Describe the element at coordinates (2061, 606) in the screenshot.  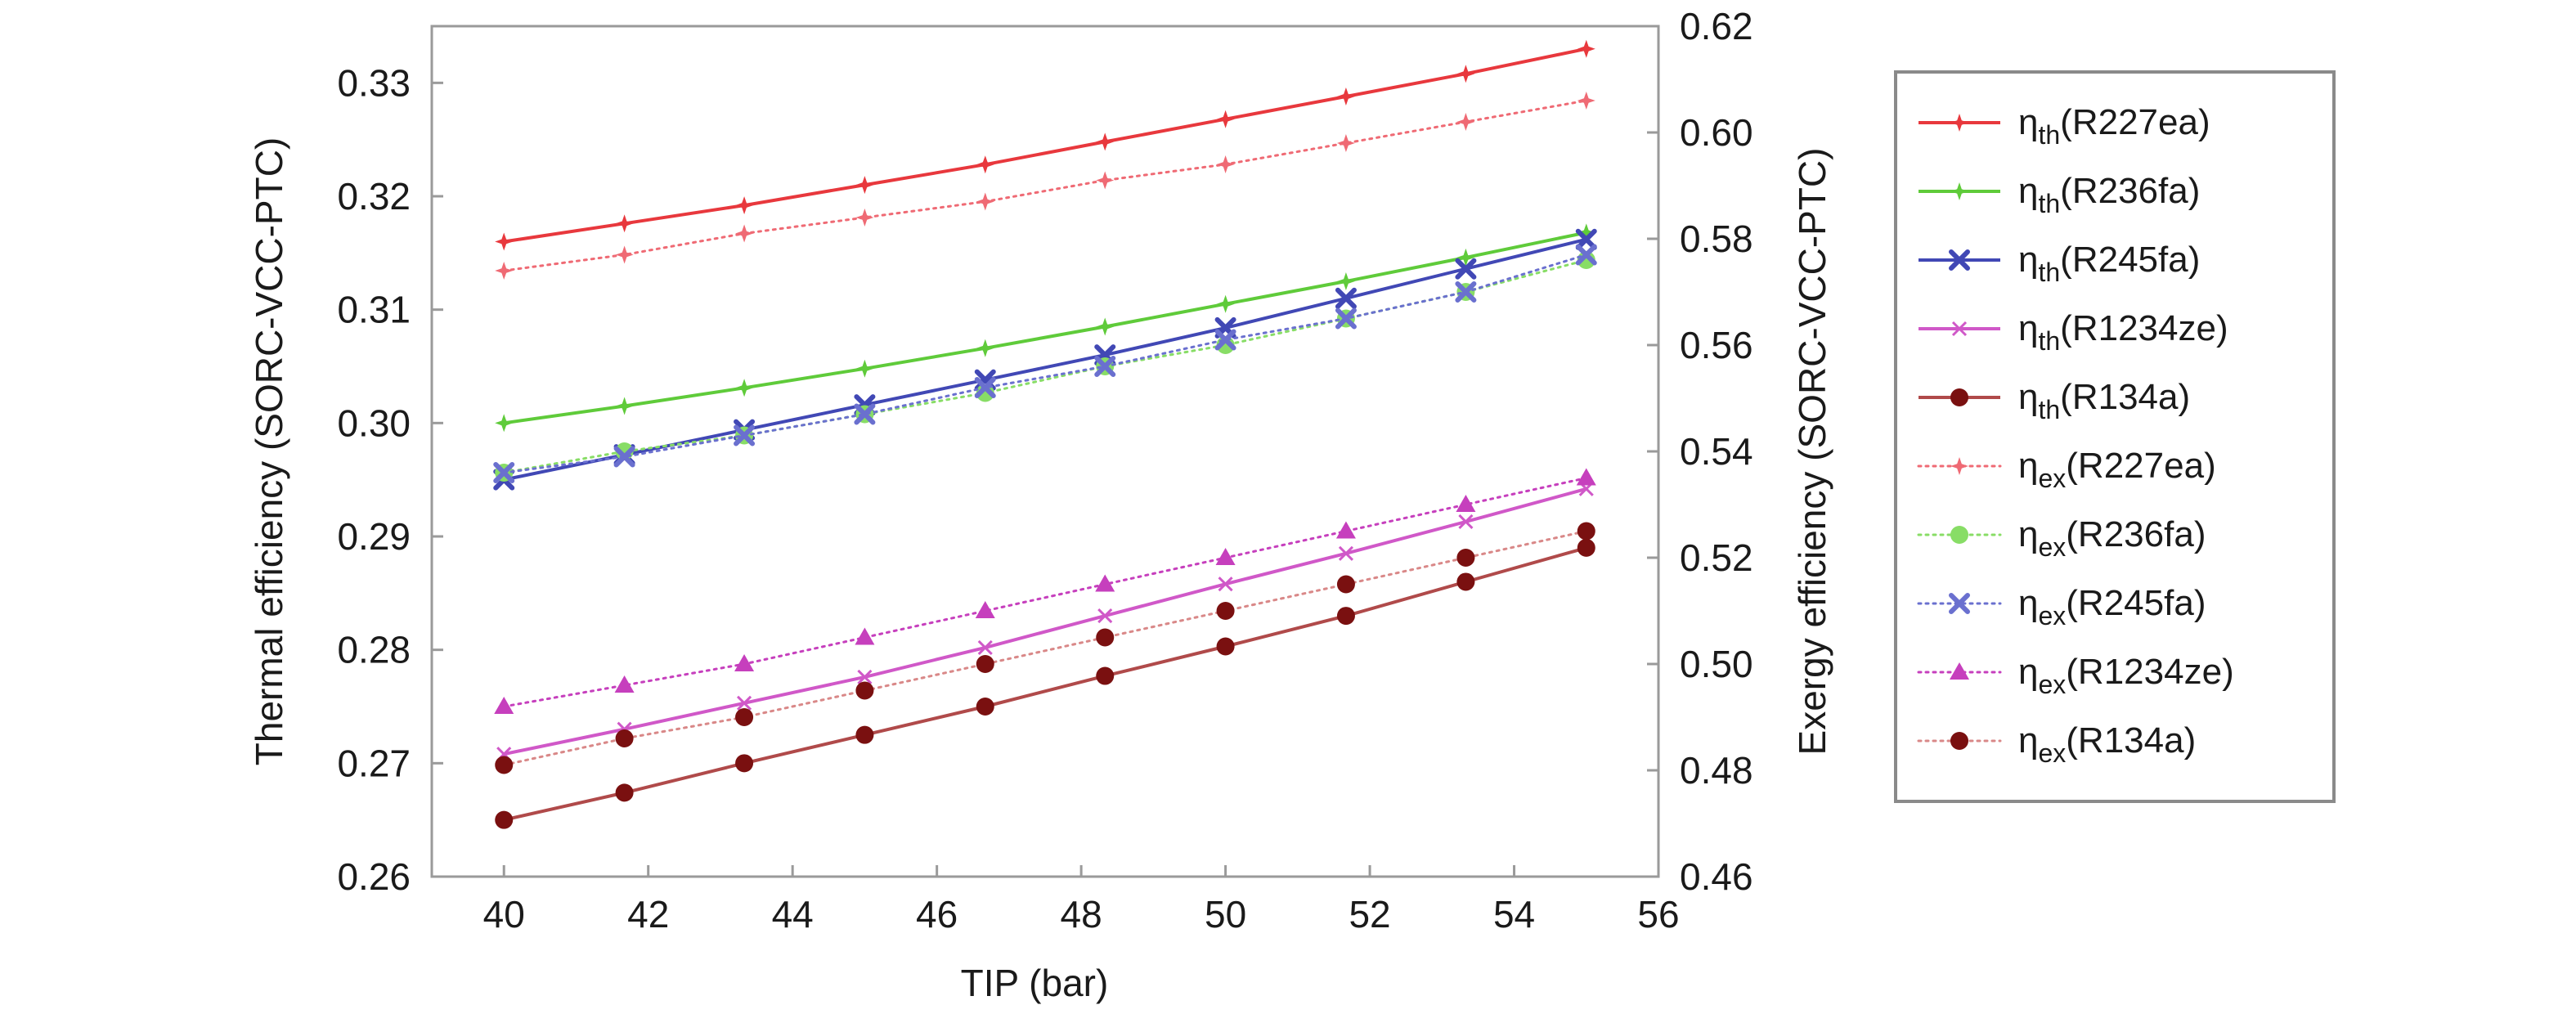
I see `legend-item-ex-r245fa: ηex(R245fa)` at that location.